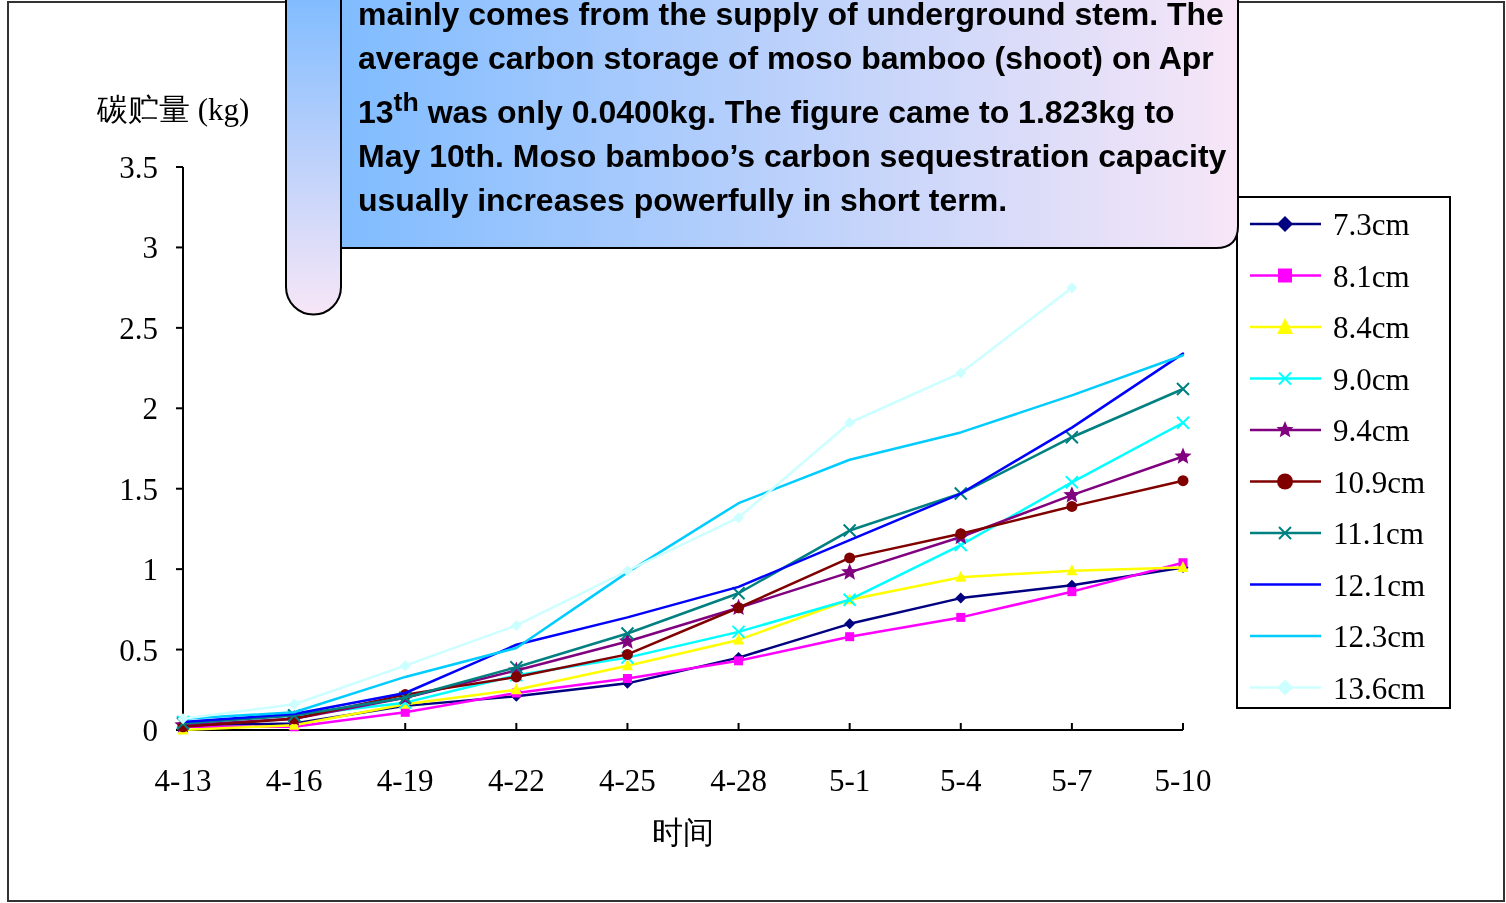 The image size is (1506, 903). What do you see at coordinates (627, 780) in the screenshot?
I see `x-tick-label: 4-25` at bounding box center [627, 780].